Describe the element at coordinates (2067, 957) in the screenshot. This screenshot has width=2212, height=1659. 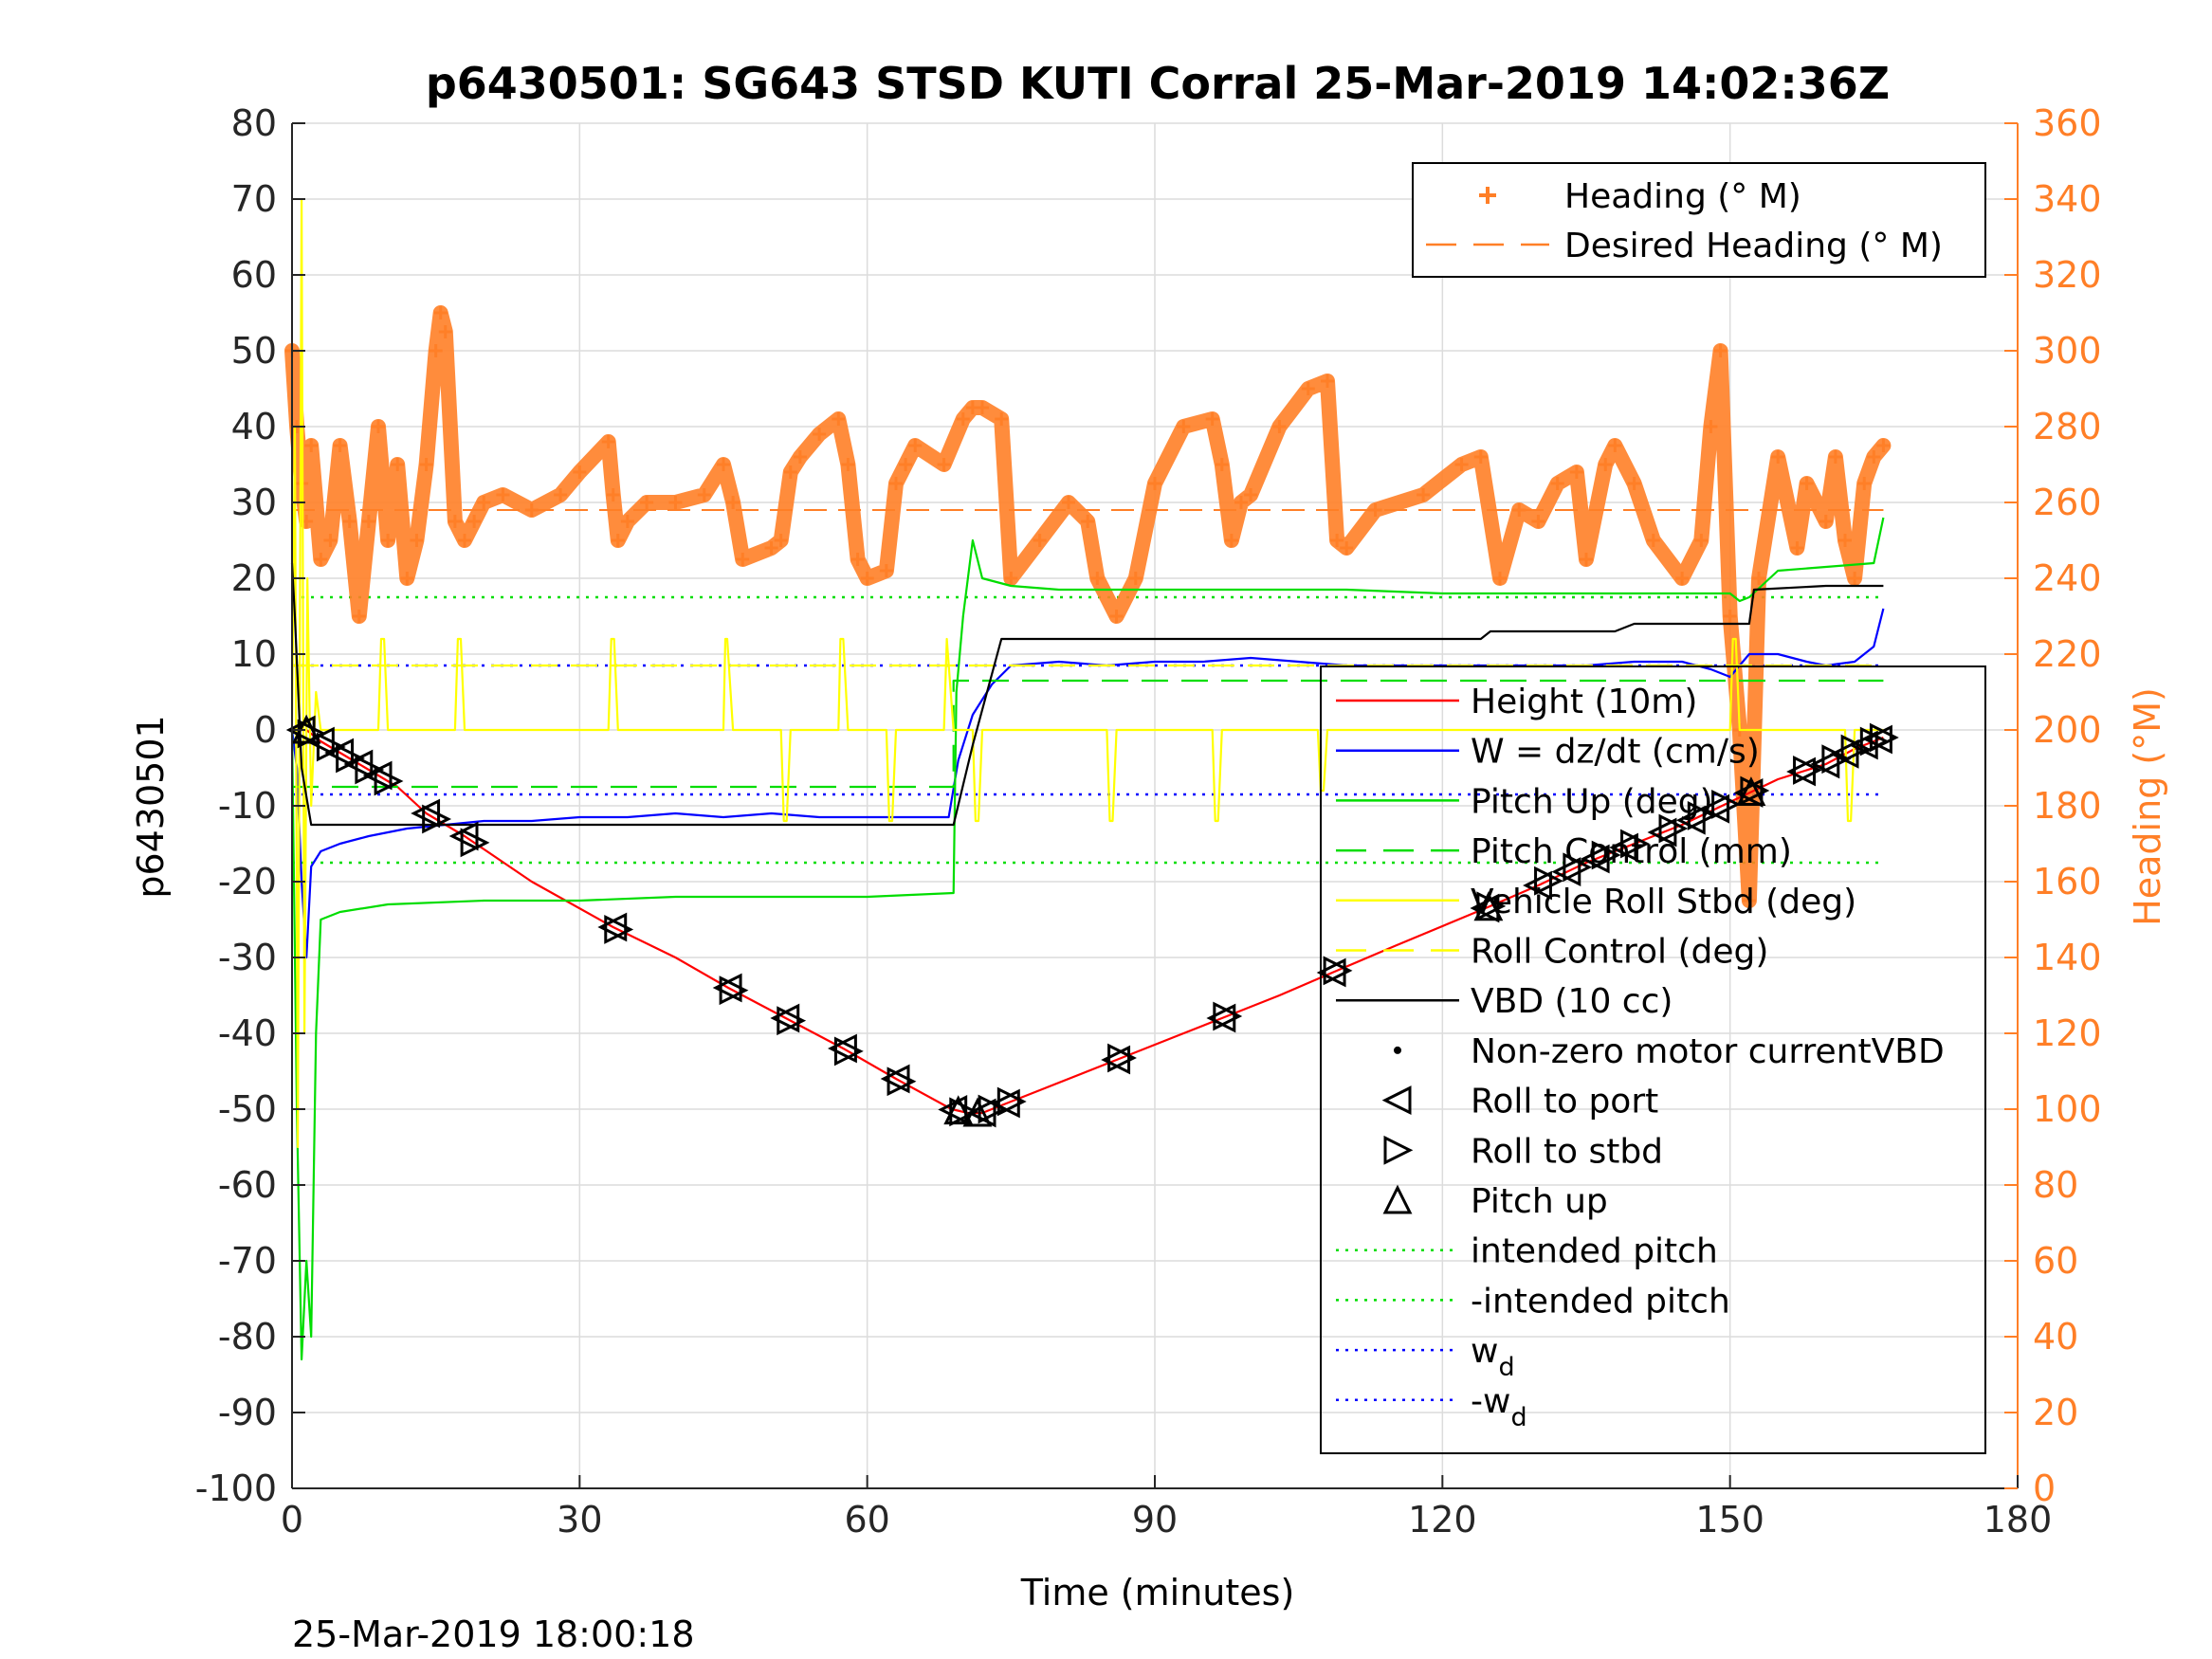
I see `y-right-tick-label: 140` at that location.